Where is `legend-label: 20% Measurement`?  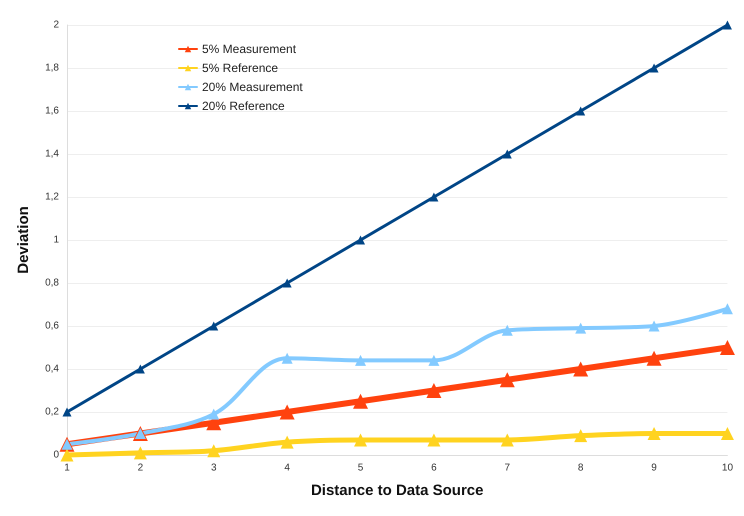
legend-label: 20% Measurement is located at coordinates (253, 87).